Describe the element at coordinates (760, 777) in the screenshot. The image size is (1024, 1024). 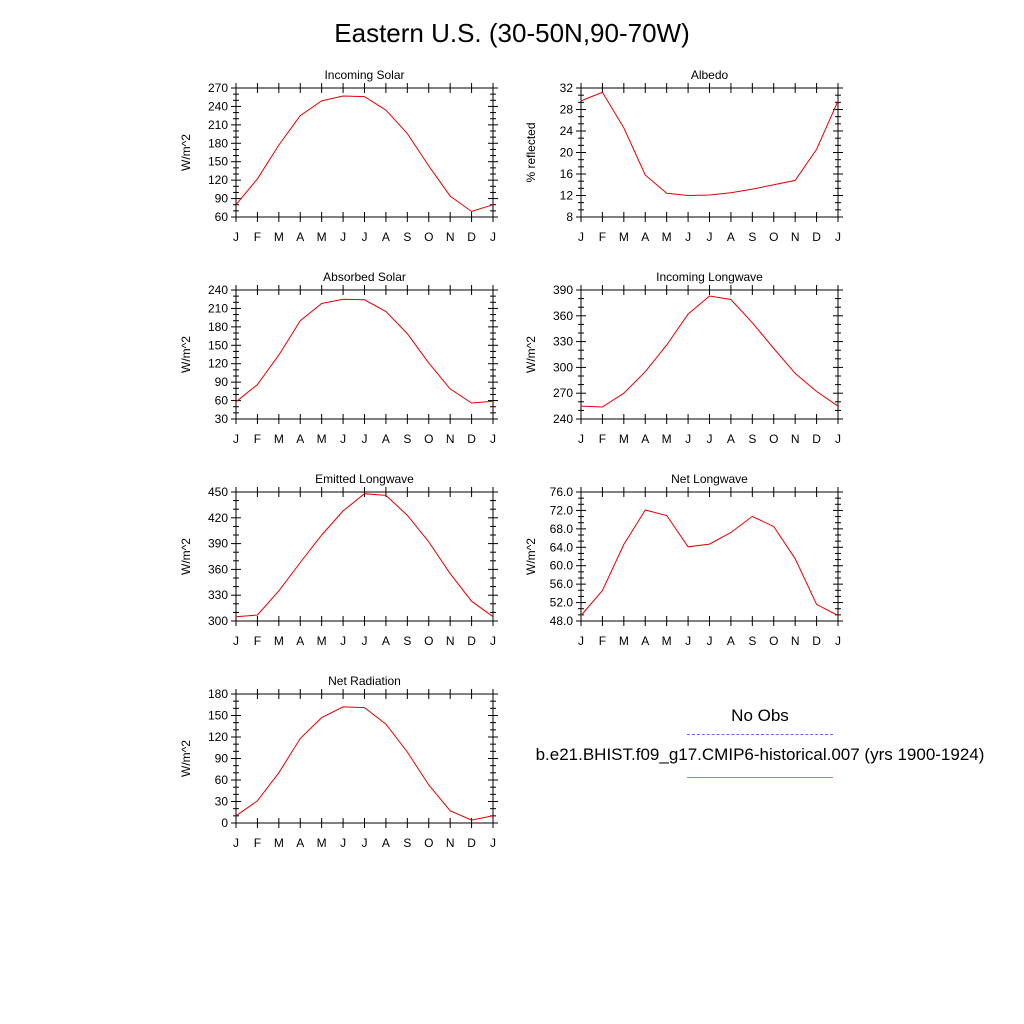
I see `legend-model-line` at that location.